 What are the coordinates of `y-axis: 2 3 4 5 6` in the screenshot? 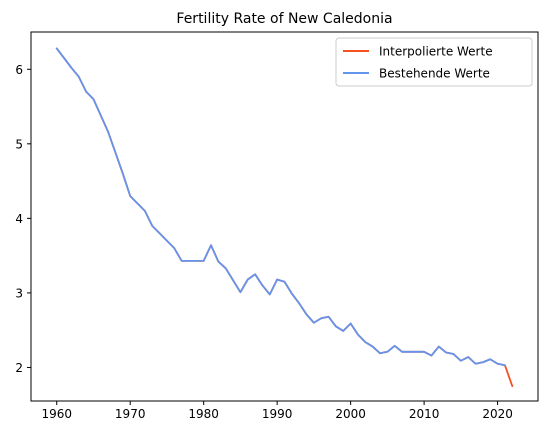 It's located at (23, 219).